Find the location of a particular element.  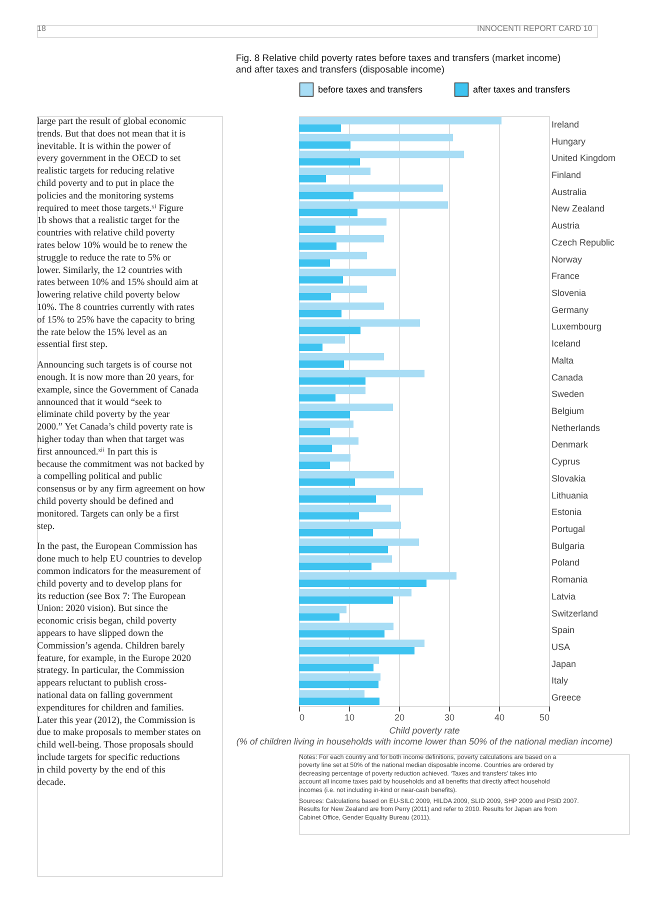

y-tick-label: Finland is located at coordinates (567, 175).